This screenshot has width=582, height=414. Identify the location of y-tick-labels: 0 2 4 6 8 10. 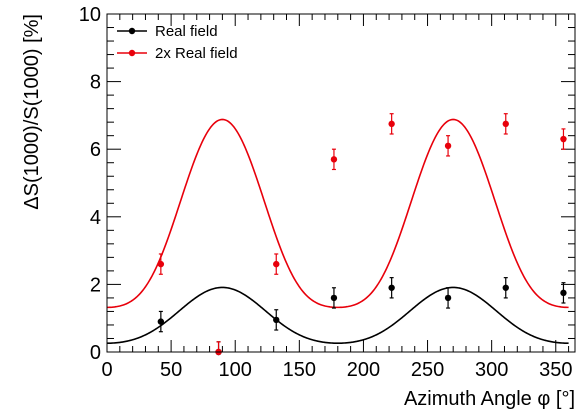
(90, 184).